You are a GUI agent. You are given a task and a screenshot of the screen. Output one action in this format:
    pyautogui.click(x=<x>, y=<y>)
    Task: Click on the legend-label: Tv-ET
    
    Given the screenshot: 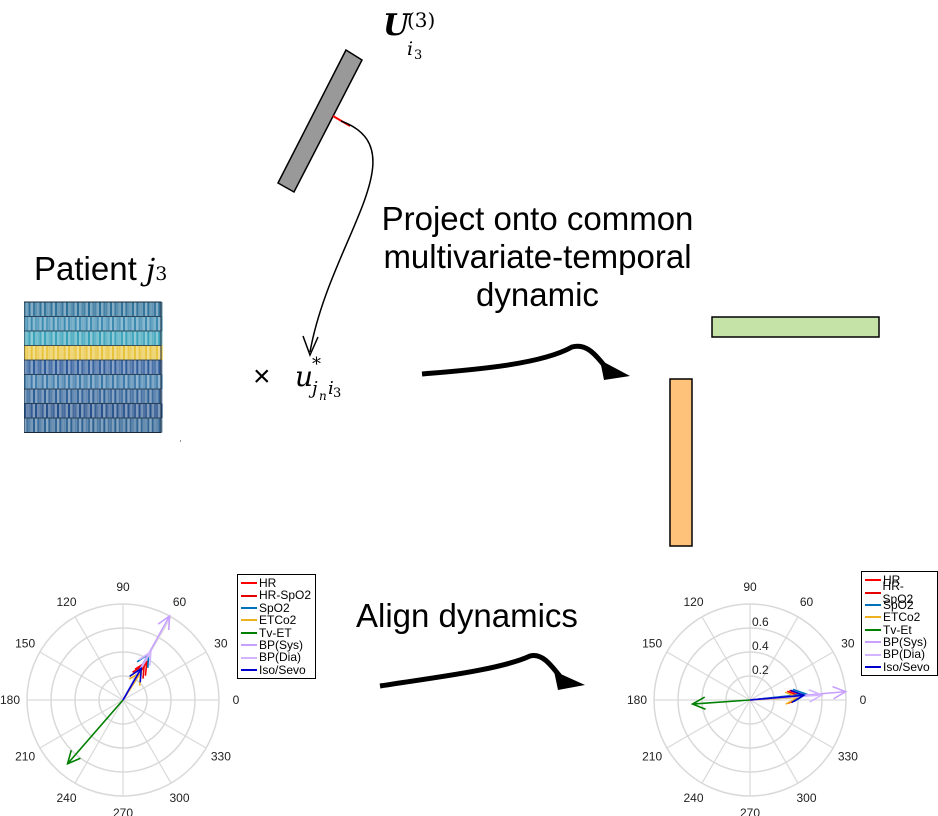 What is the action you would take?
    pyautogui.click(x=275, y=632)
    